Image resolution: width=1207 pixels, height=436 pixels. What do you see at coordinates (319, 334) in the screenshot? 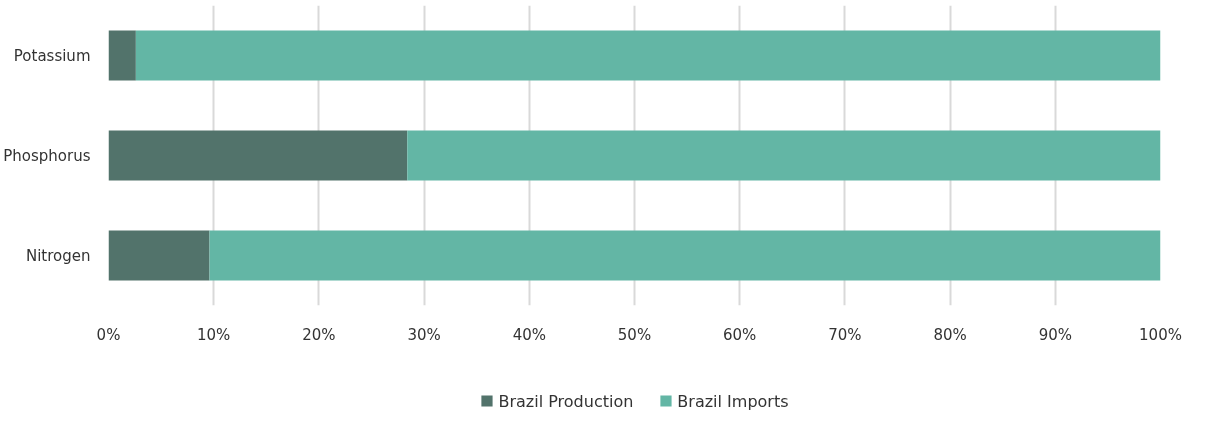
I see `x-tick-label: 20%` at bounding box center [319, 334].